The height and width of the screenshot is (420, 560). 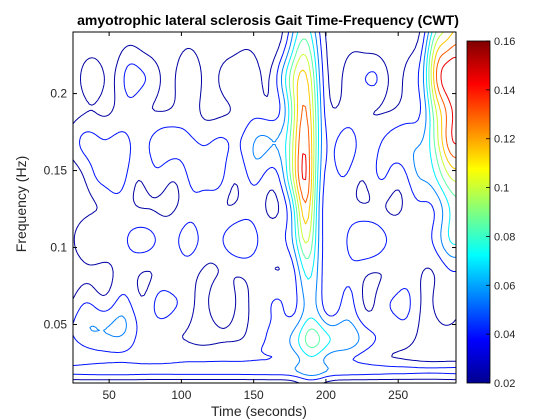 I want to click on colorbar, so click(x=478, y=212).